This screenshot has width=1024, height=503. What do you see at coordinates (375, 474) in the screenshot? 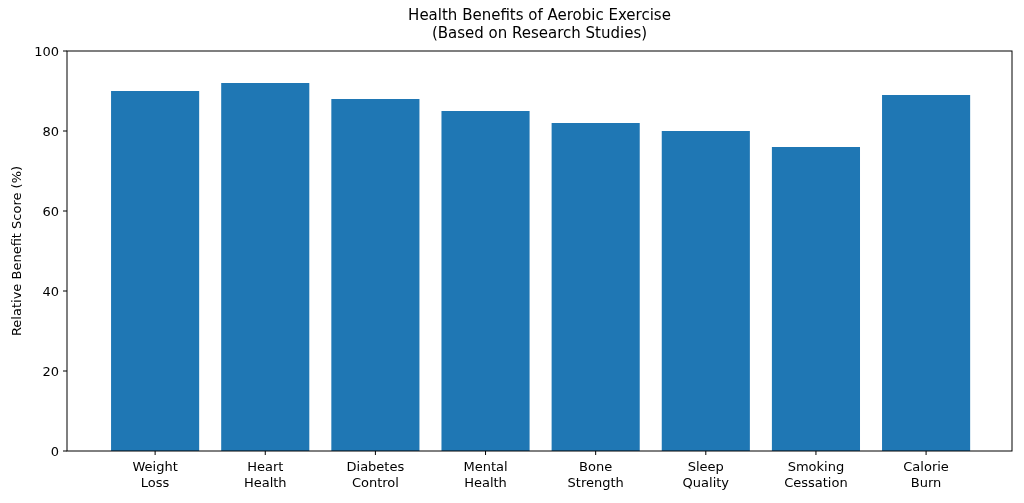
I see `x-tick-label: Diabetes Control` at bounding box center [375, 474].